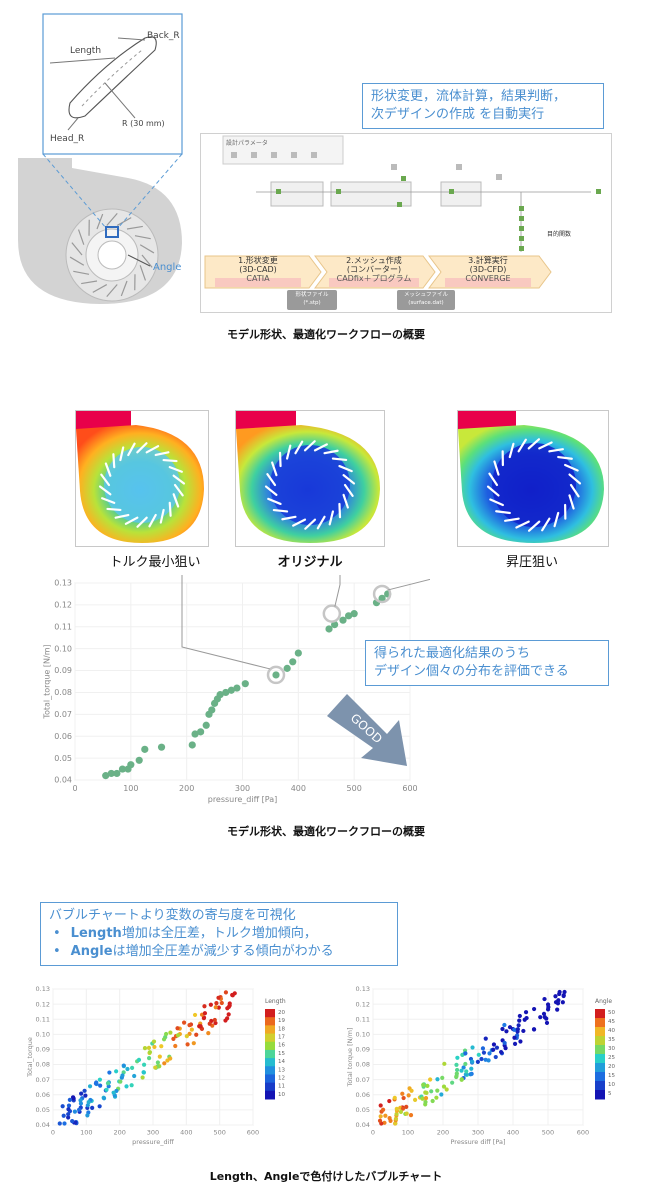  I want to click on step-3: 3.計算実行 (3D-CFD) CONVERGE, so click(488, 269).